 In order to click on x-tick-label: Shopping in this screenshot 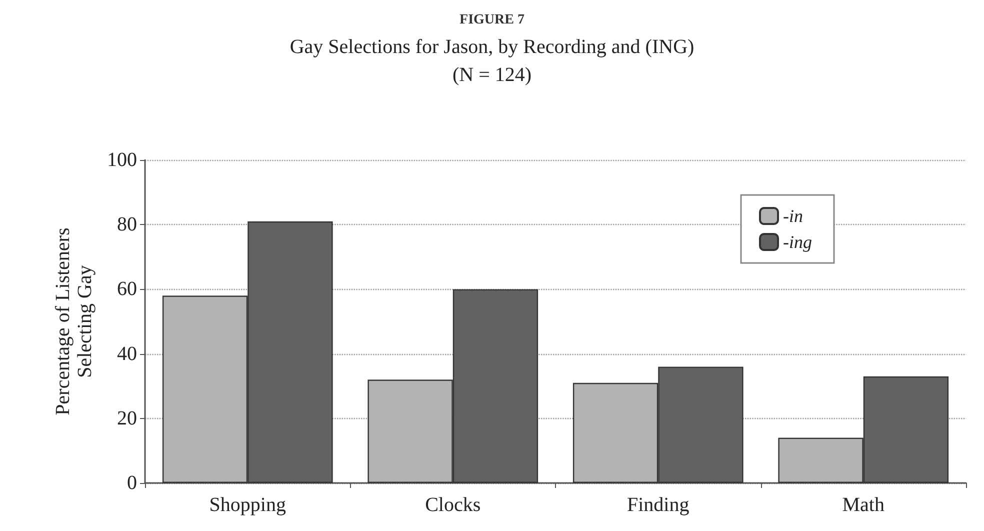, I will do `click(247, 505)`.